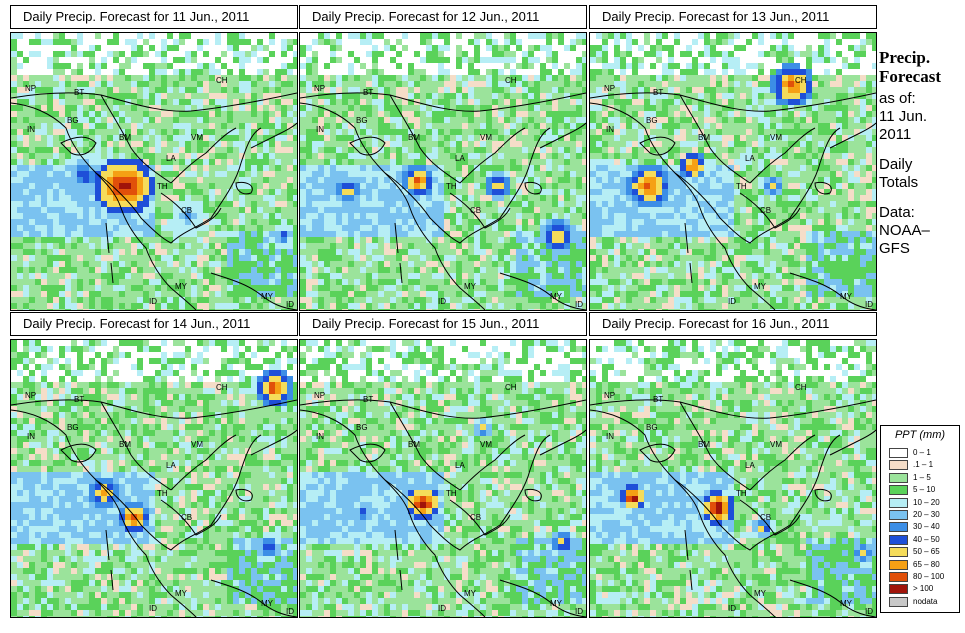 This screenshot has height=633, width=965. I want to click on legend-label: 65 – 80, so click(926, 564).